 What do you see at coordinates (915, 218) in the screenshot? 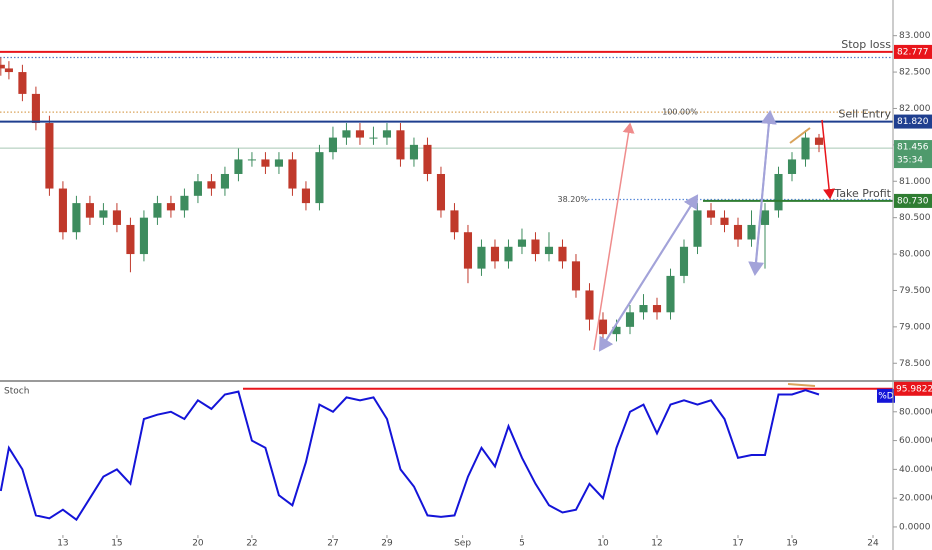
I see `y-tick-label: 80.500` at bounding box center [915, 218].